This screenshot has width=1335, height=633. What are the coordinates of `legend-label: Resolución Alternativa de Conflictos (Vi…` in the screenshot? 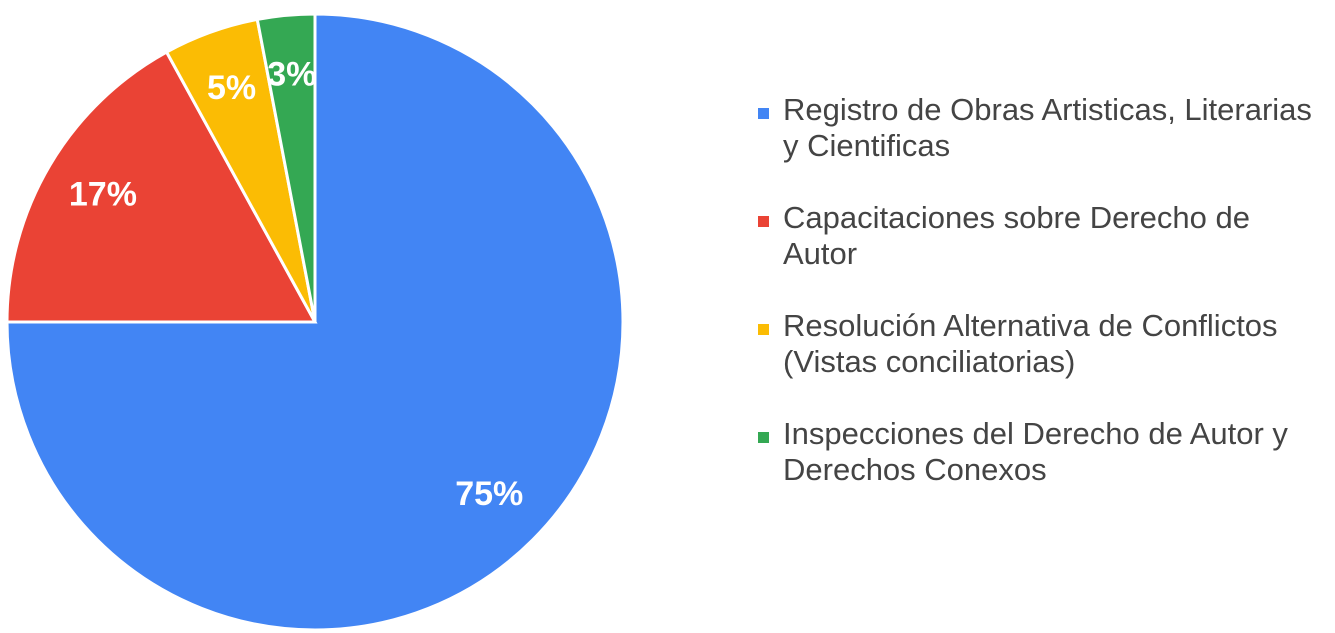 It's located at (1030, 343).